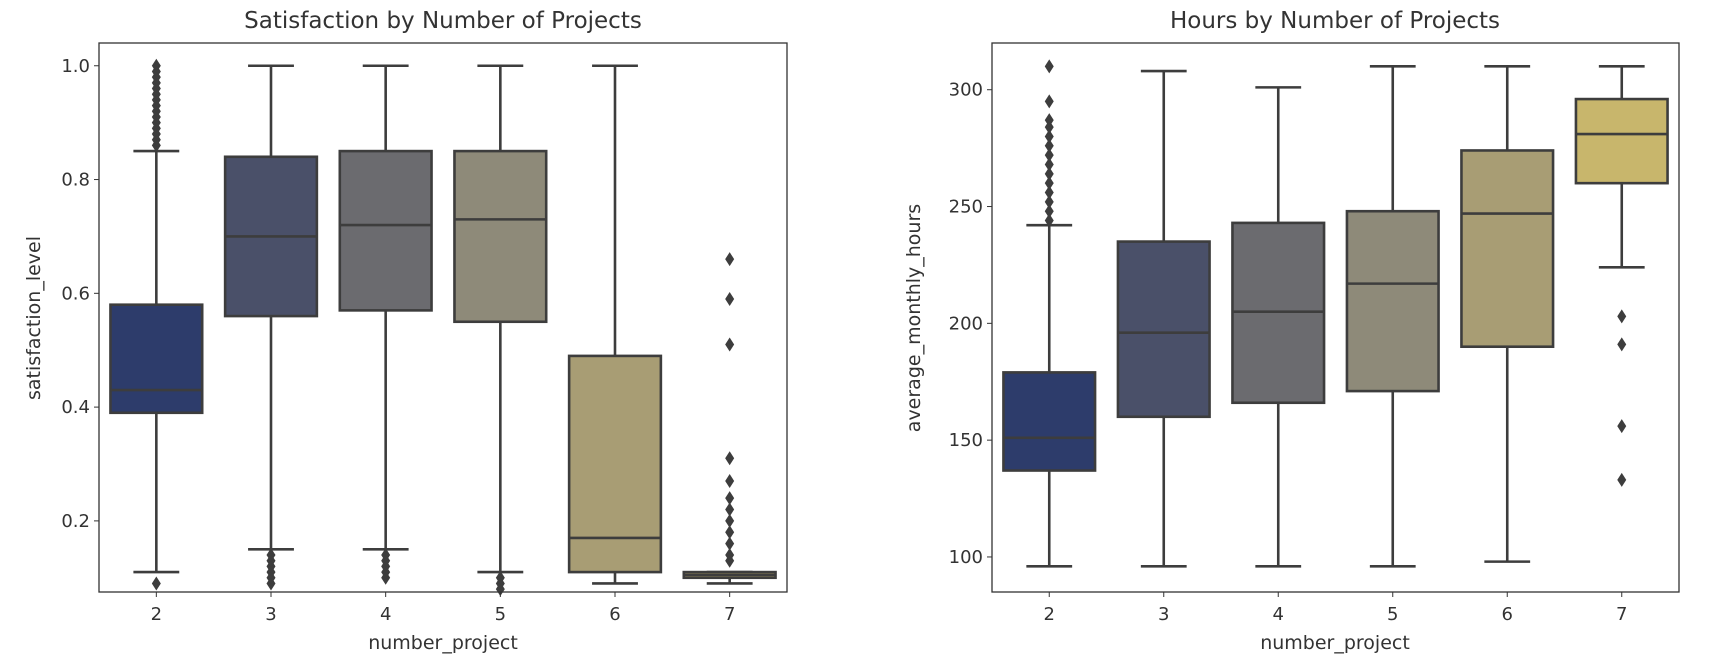  I want to click on y-tick-label: 0.2, so click(75, 521).